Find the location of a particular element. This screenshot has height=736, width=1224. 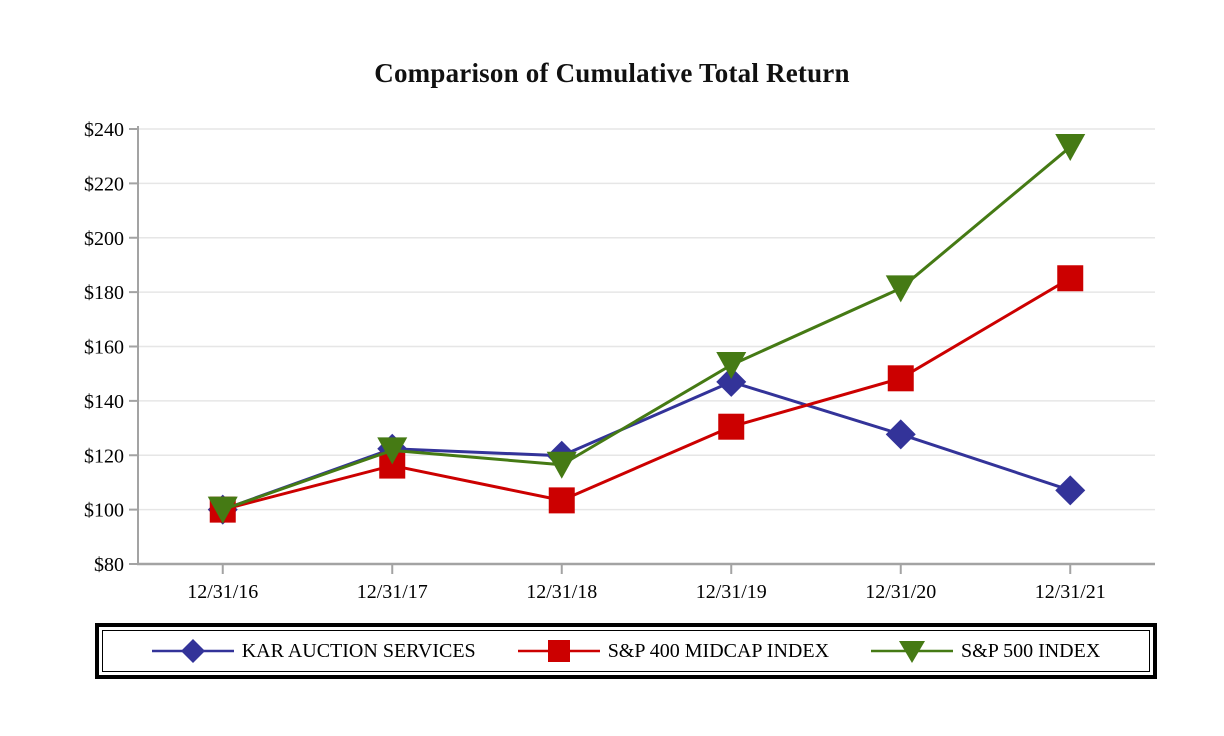

legend-label-sp400-midcap: S&P 400 MIDCAP INDEX is located at coordinates (718, 650).